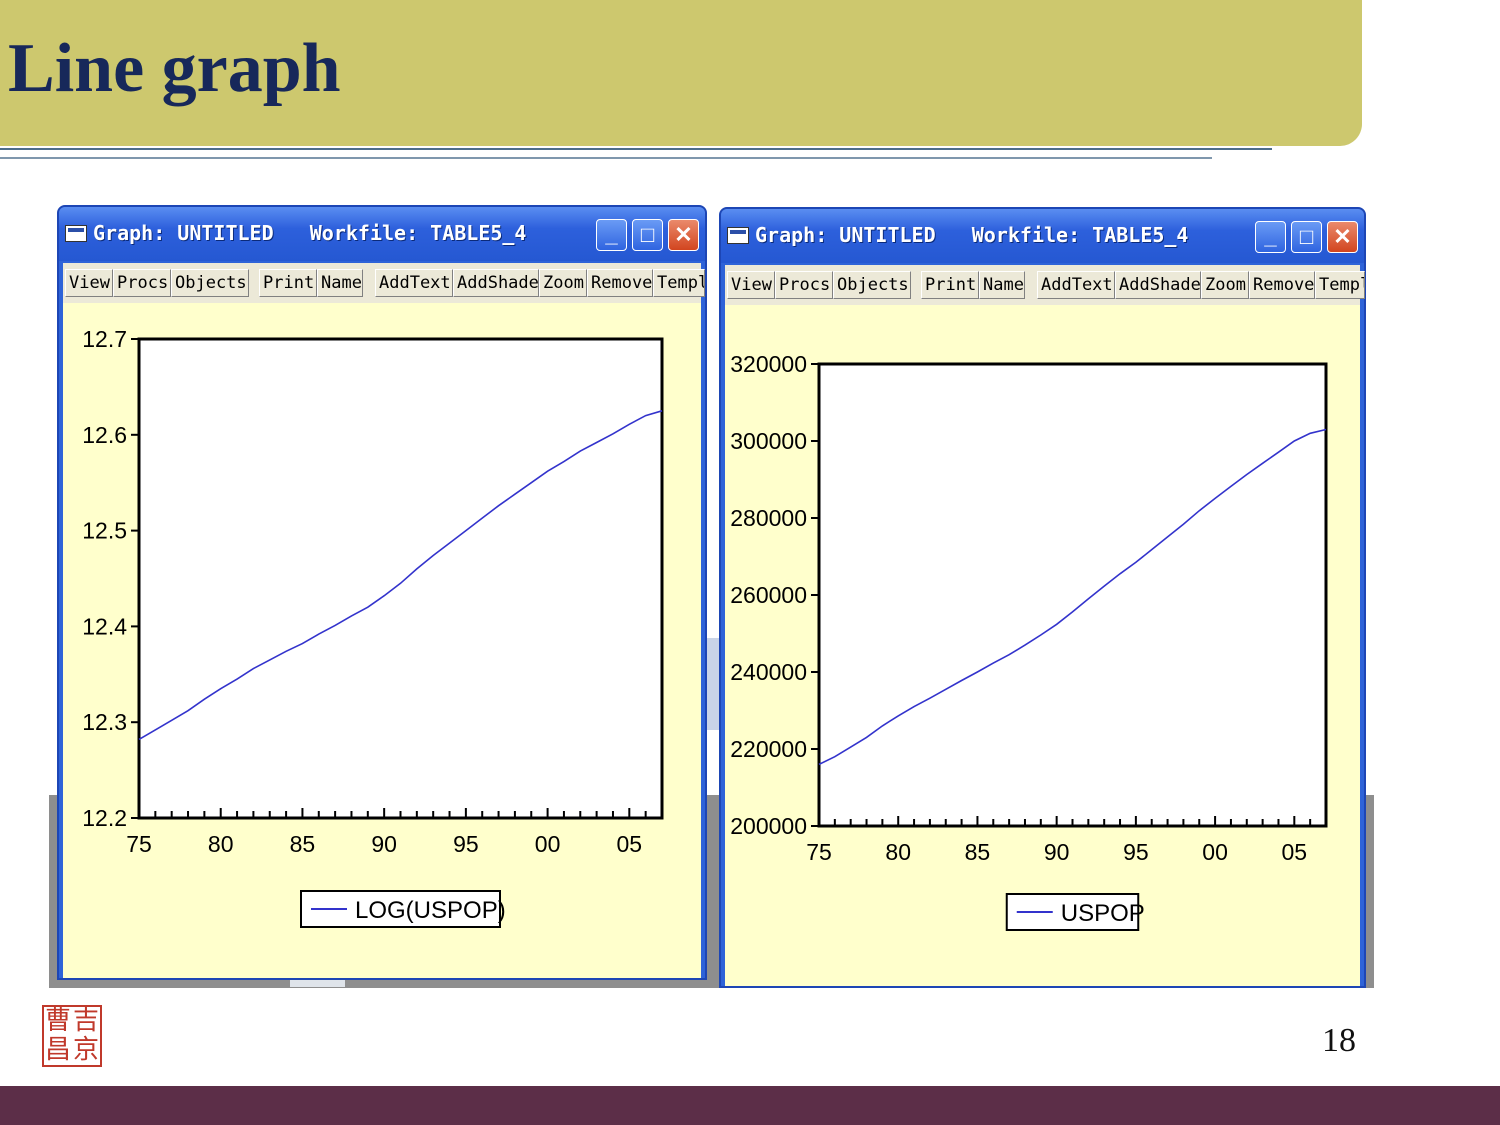 The width and height of the screenshot is (1500, 1125). Describe the element at coordinates (681, 73) in the screenshot. I see `slide-title-banner: Line graph` at that location.